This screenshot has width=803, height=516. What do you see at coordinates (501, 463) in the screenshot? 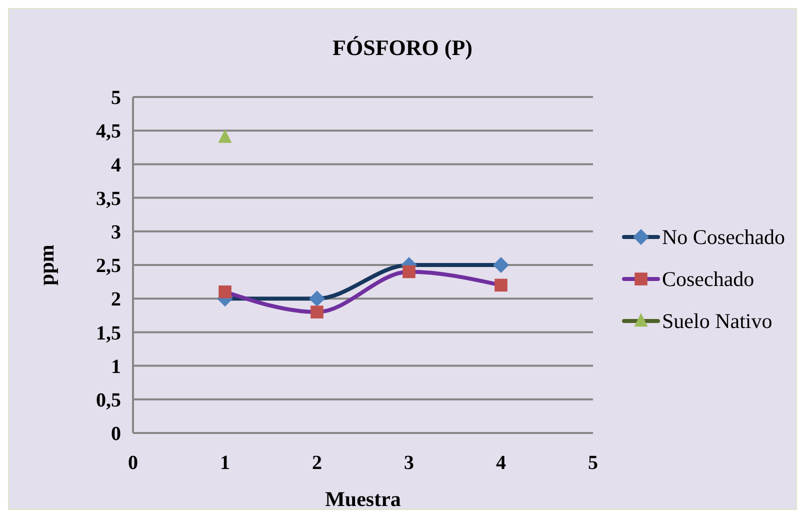
I see `x-tick-label: 4` at bounding box center [501, 463].